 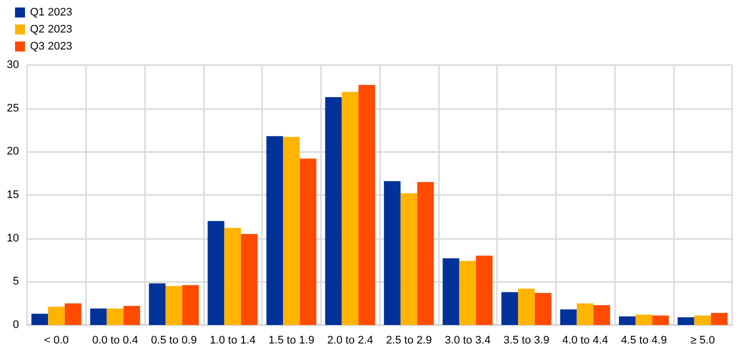 I want to click on y-tick-label: 30, so click(x=12, y=65).